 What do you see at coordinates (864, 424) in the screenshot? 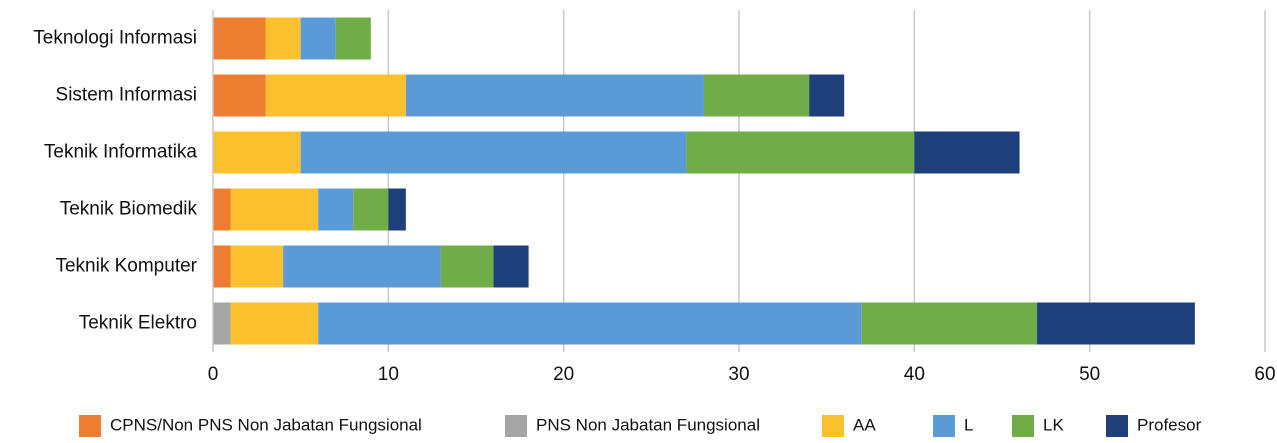
I see `legend-label: AA` at bounding box center [864, 424].